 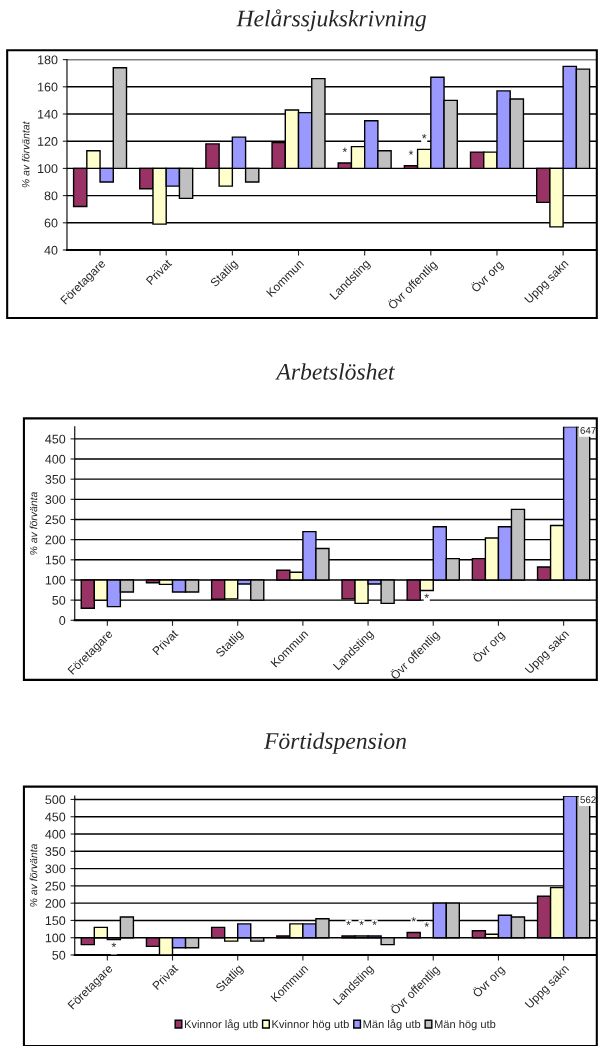 I want to click on legend-label: Kvinnor låg utb, so click(x=221, y=1025).